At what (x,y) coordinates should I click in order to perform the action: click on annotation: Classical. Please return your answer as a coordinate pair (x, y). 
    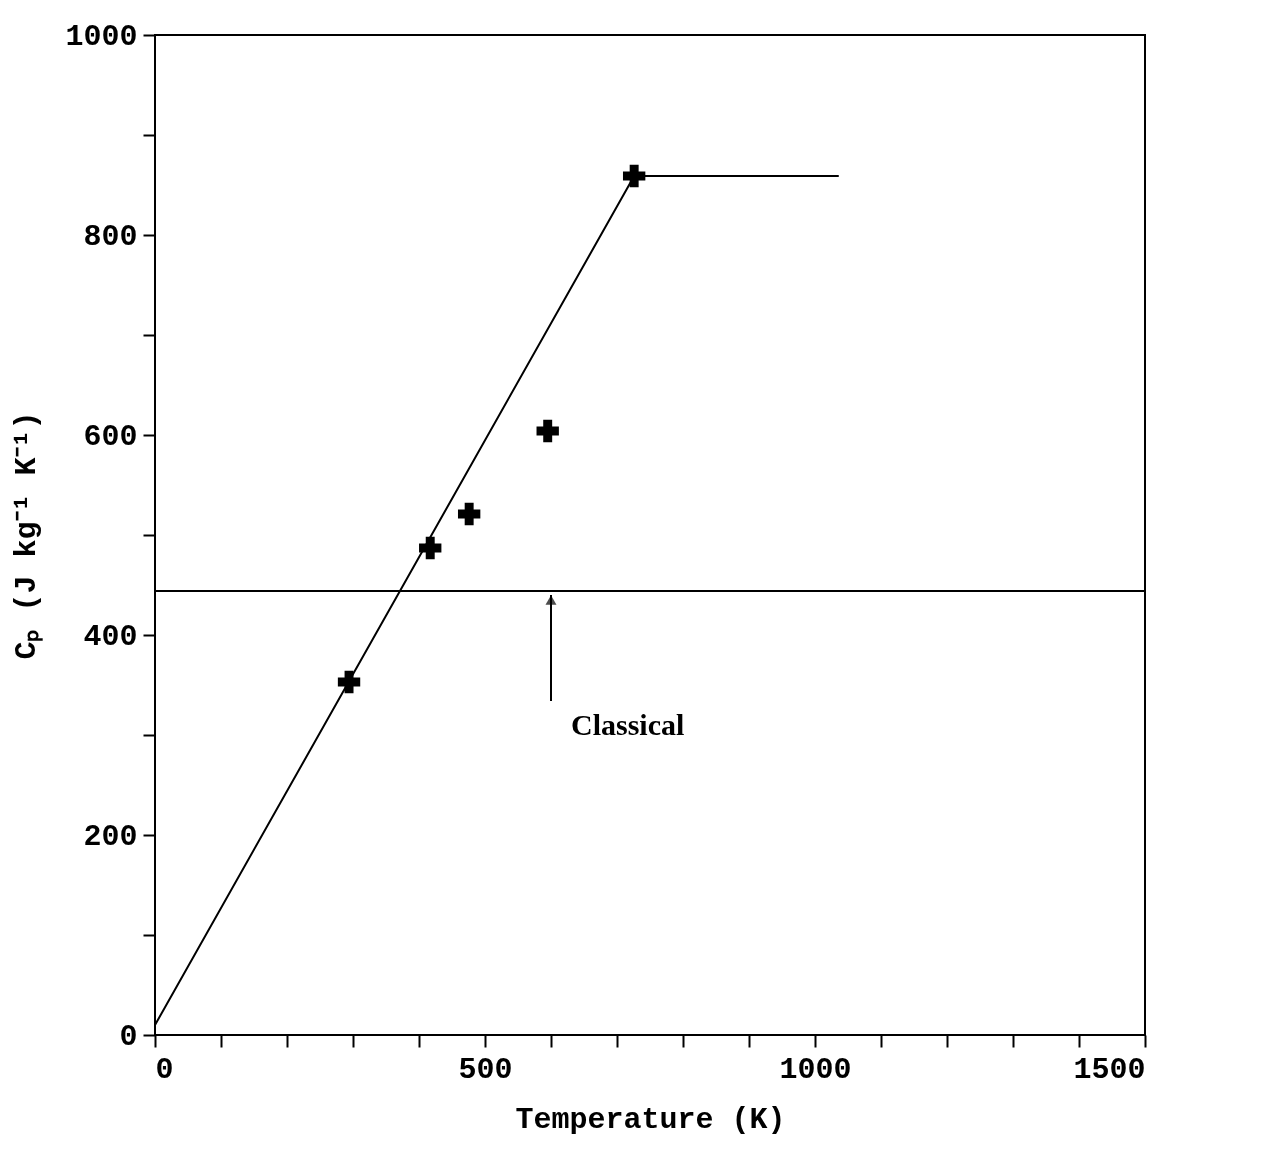
    Looking at the image, I should click on (628, 724).